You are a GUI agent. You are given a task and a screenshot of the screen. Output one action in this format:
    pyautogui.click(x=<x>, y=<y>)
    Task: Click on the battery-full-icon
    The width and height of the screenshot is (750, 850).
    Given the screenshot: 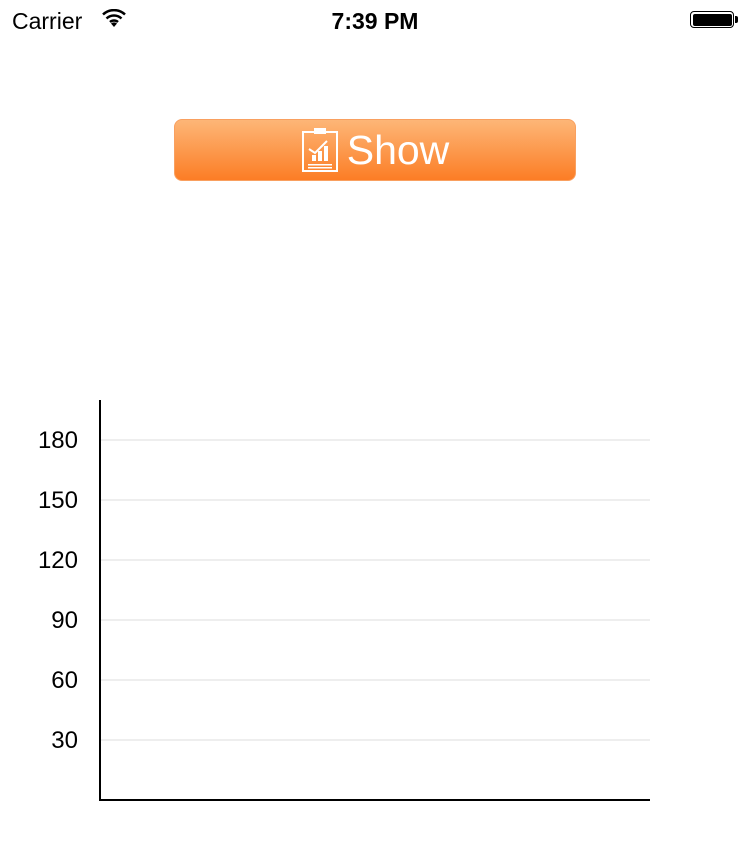 What is the action you would take?
    pyautogui.click(x=714, y=19)
    